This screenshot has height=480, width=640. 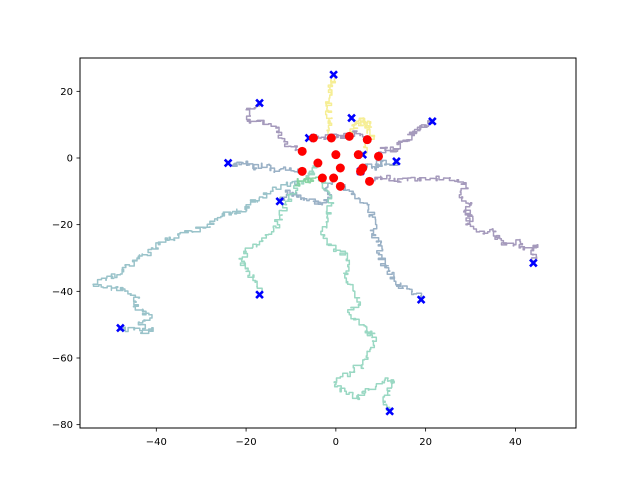 What do you see at coordinates (62, 225) in the screenshot?
I see `y-tick-label: −20` at bounding box center [62, 225].